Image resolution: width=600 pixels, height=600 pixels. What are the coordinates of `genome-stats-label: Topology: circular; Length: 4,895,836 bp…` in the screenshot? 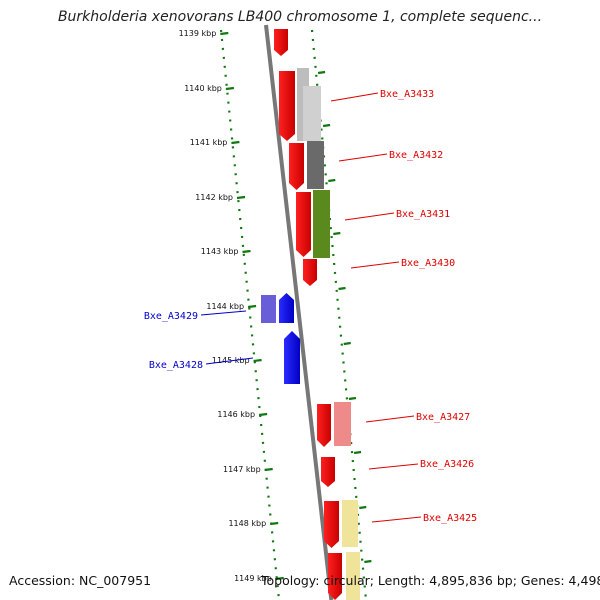 It's located at (430, 580).